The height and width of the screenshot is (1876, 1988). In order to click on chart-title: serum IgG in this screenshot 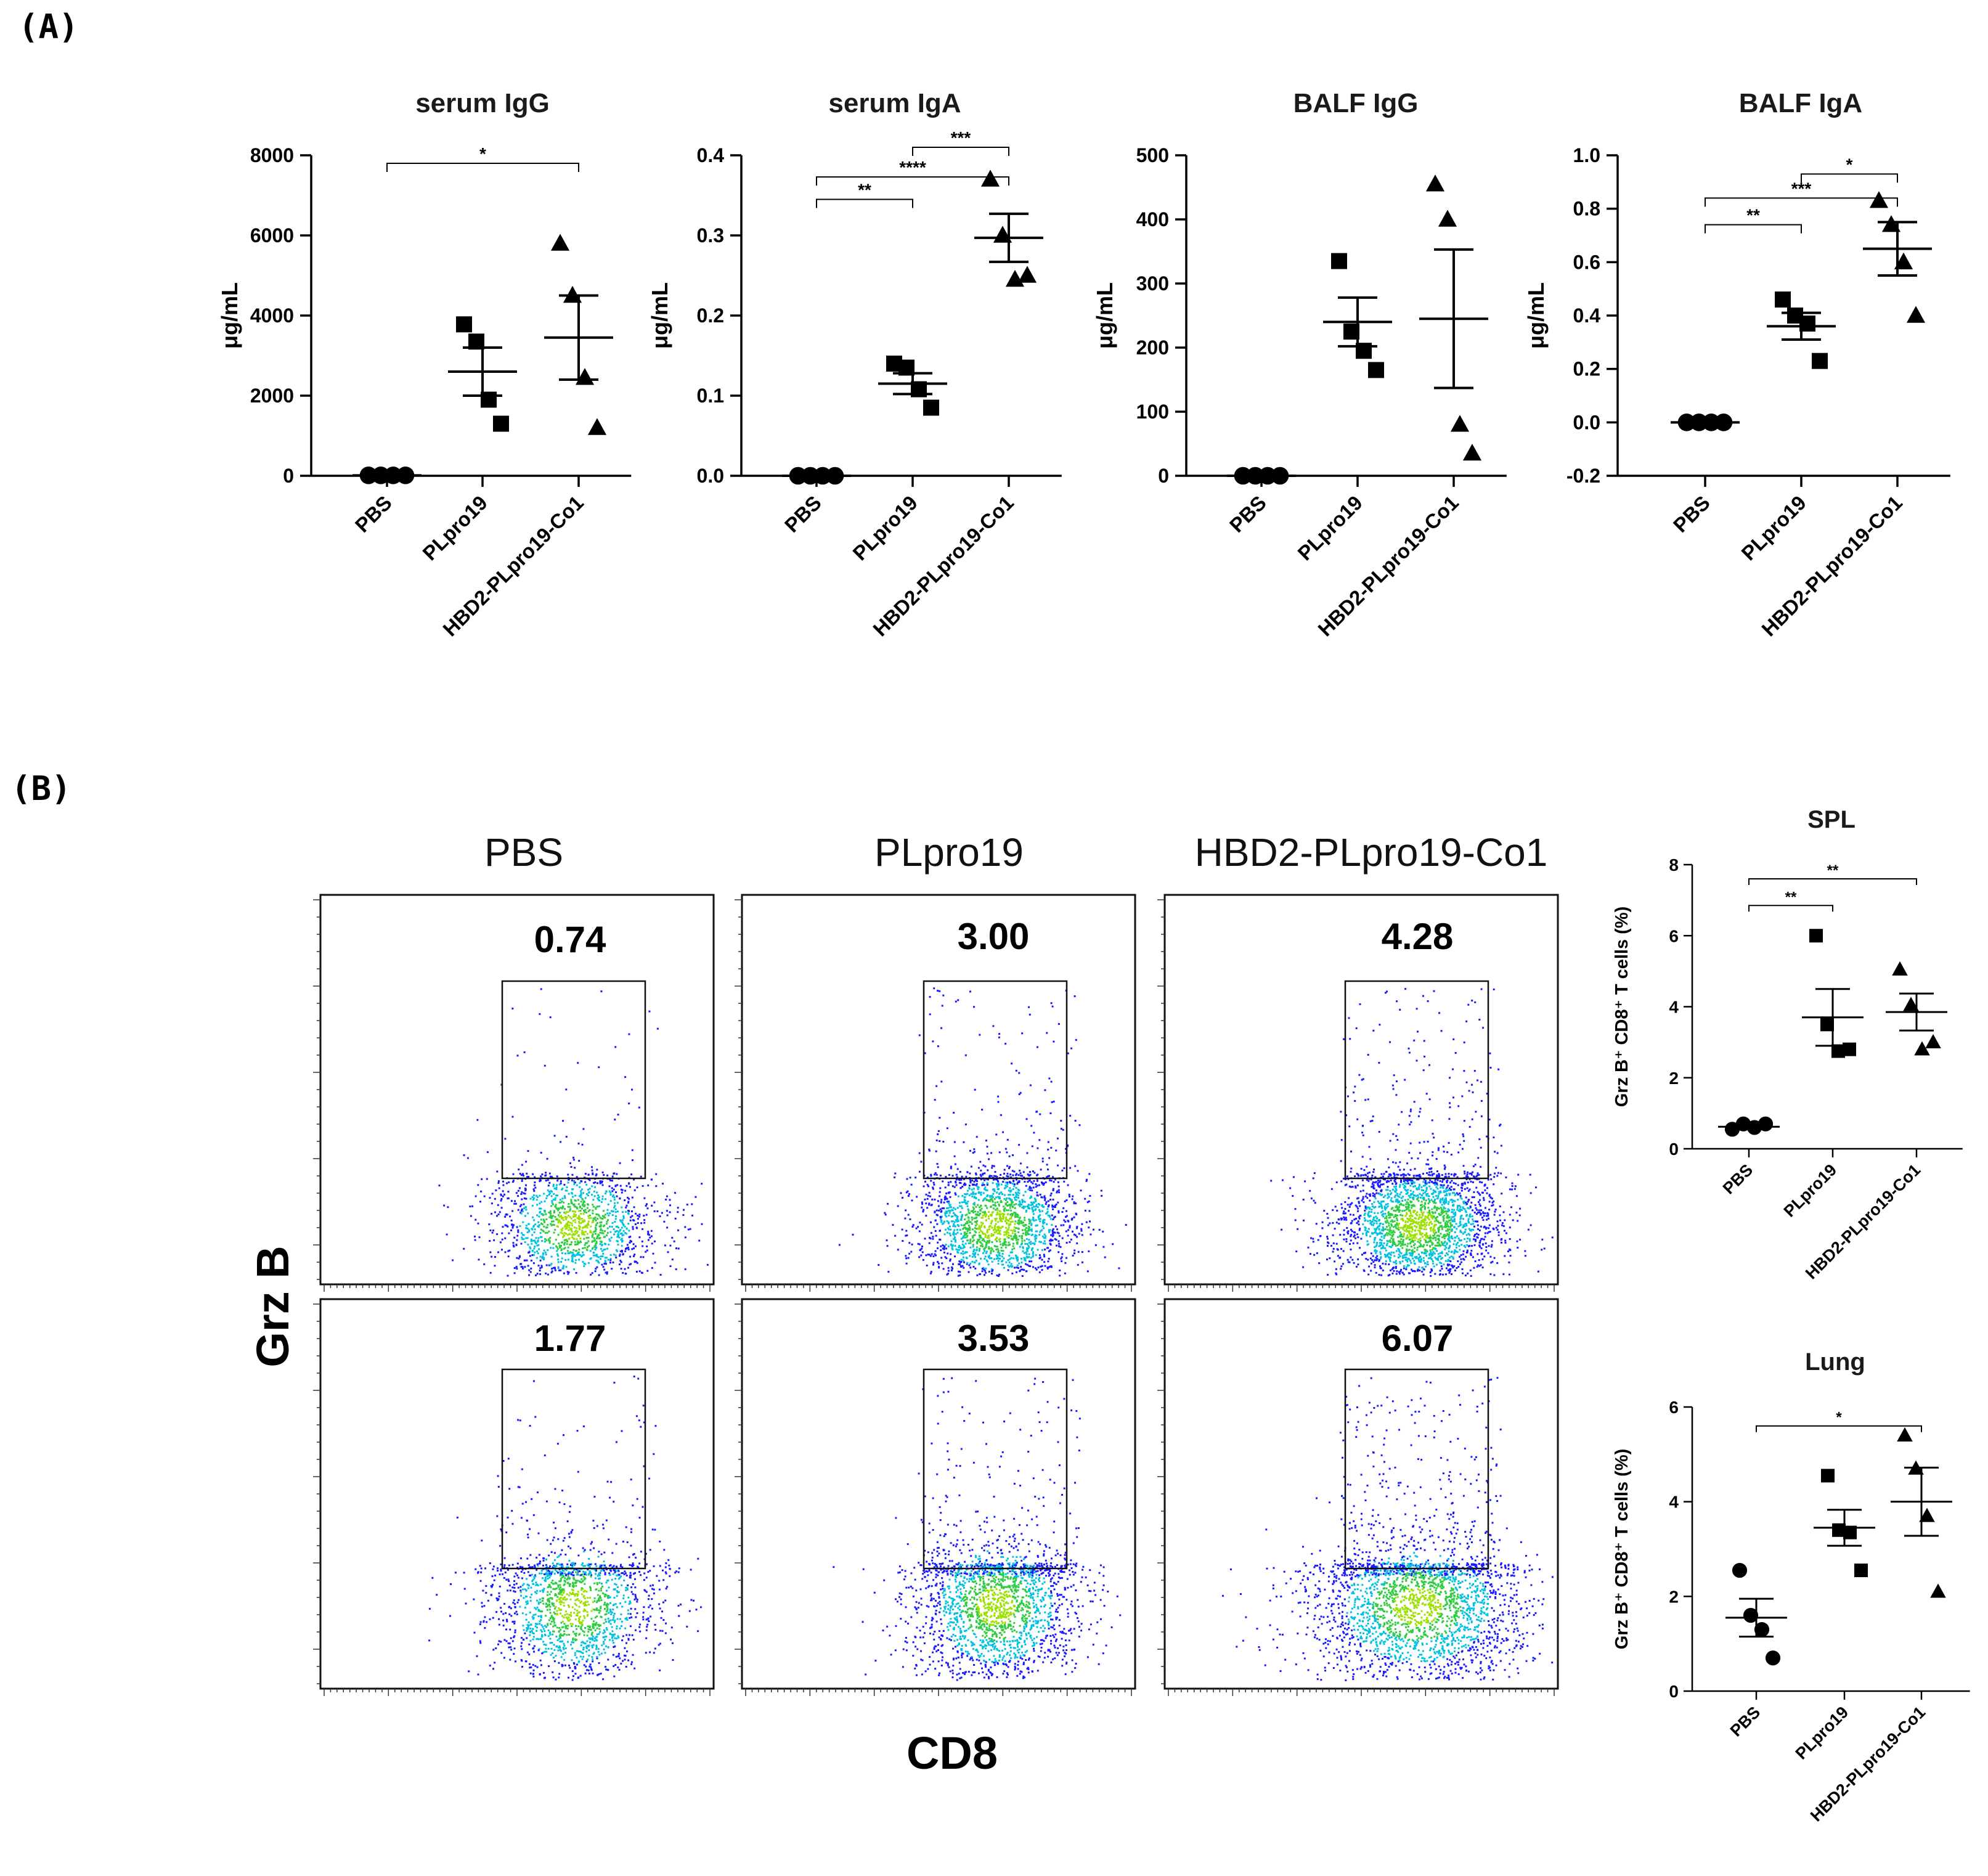, I will do `click(482, 103)`.